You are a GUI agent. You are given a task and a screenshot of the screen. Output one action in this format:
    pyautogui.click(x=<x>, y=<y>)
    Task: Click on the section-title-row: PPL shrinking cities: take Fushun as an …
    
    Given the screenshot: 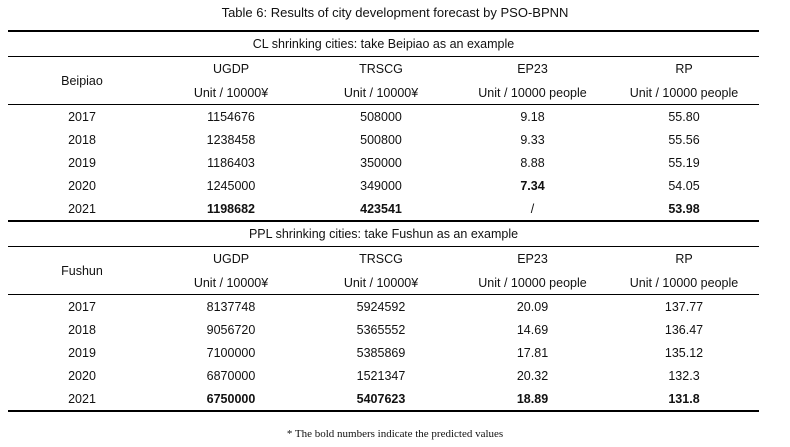 What is the action you would take?
    pyautogui.click(x=383, y=233)
    